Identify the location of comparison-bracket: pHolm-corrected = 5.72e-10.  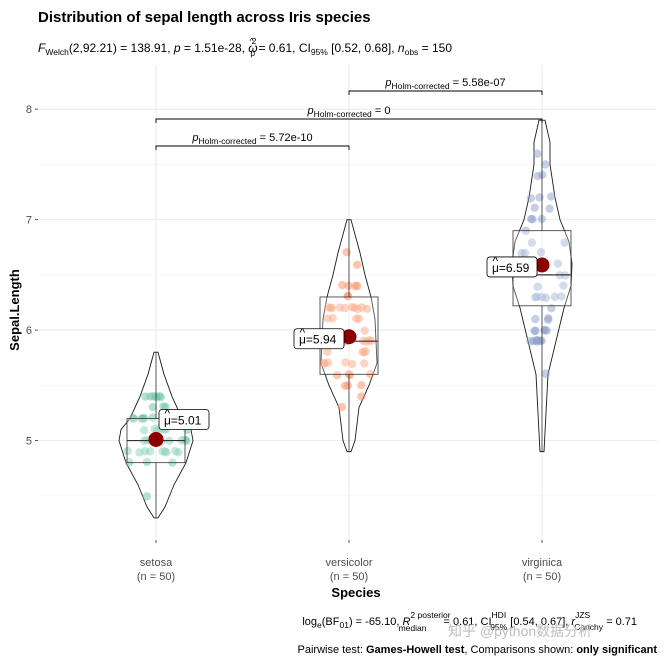
(252, 141).